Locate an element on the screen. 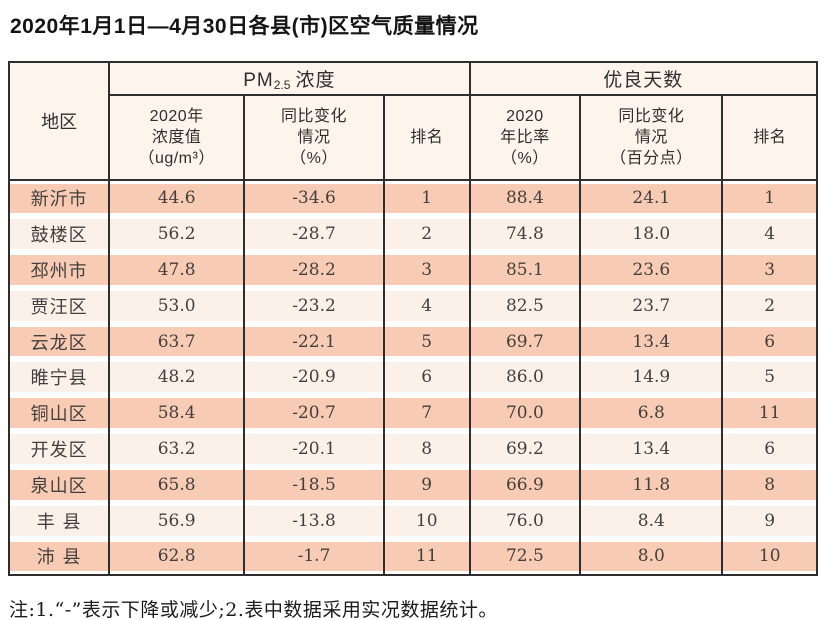 The width and height of the screenshot is (825, 620). cell-gd-rank: 10 is located at coordinates (769, 556).